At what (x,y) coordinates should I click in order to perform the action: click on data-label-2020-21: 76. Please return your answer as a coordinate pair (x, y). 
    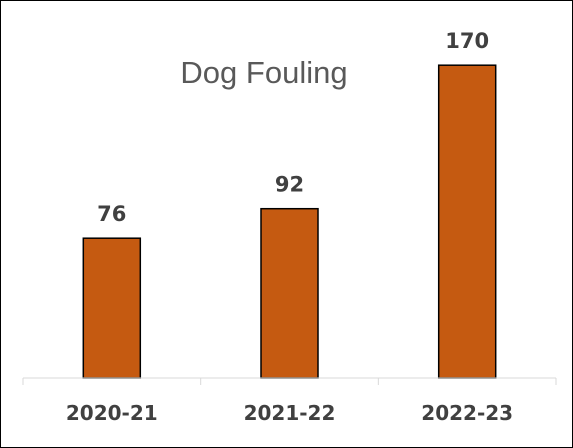
    Looking at the image, I should click on (111, 214).